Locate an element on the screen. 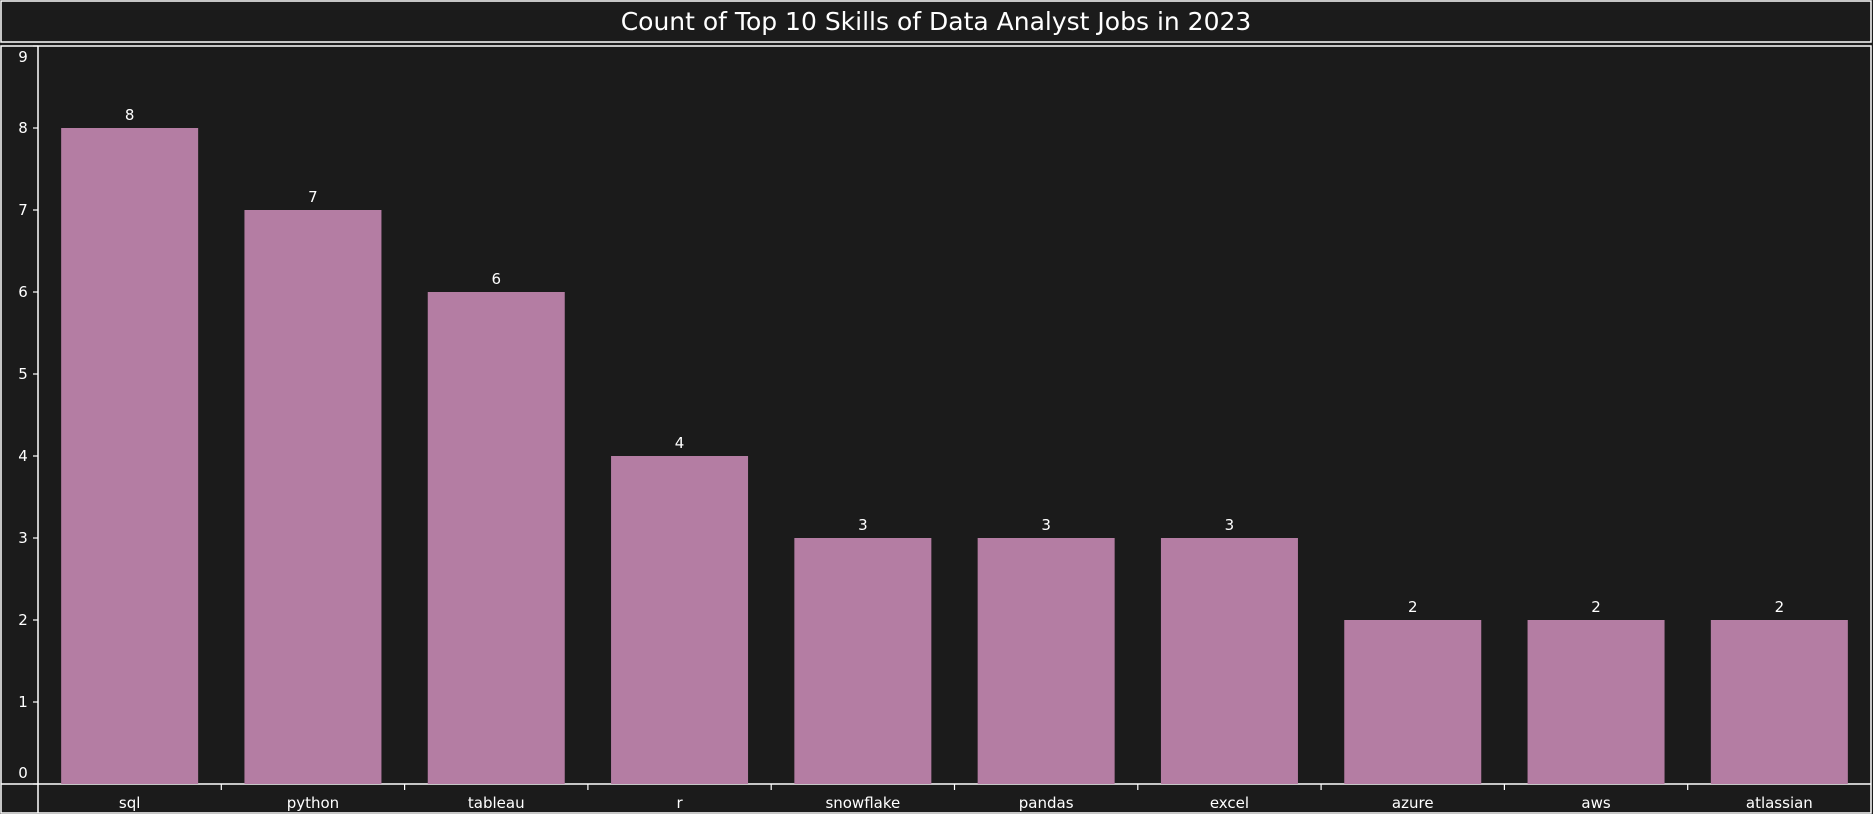 Image resolution: width=1873 pixels, height=814 pixels. y-tick-label: 3 is located at coordinates (23, 538).